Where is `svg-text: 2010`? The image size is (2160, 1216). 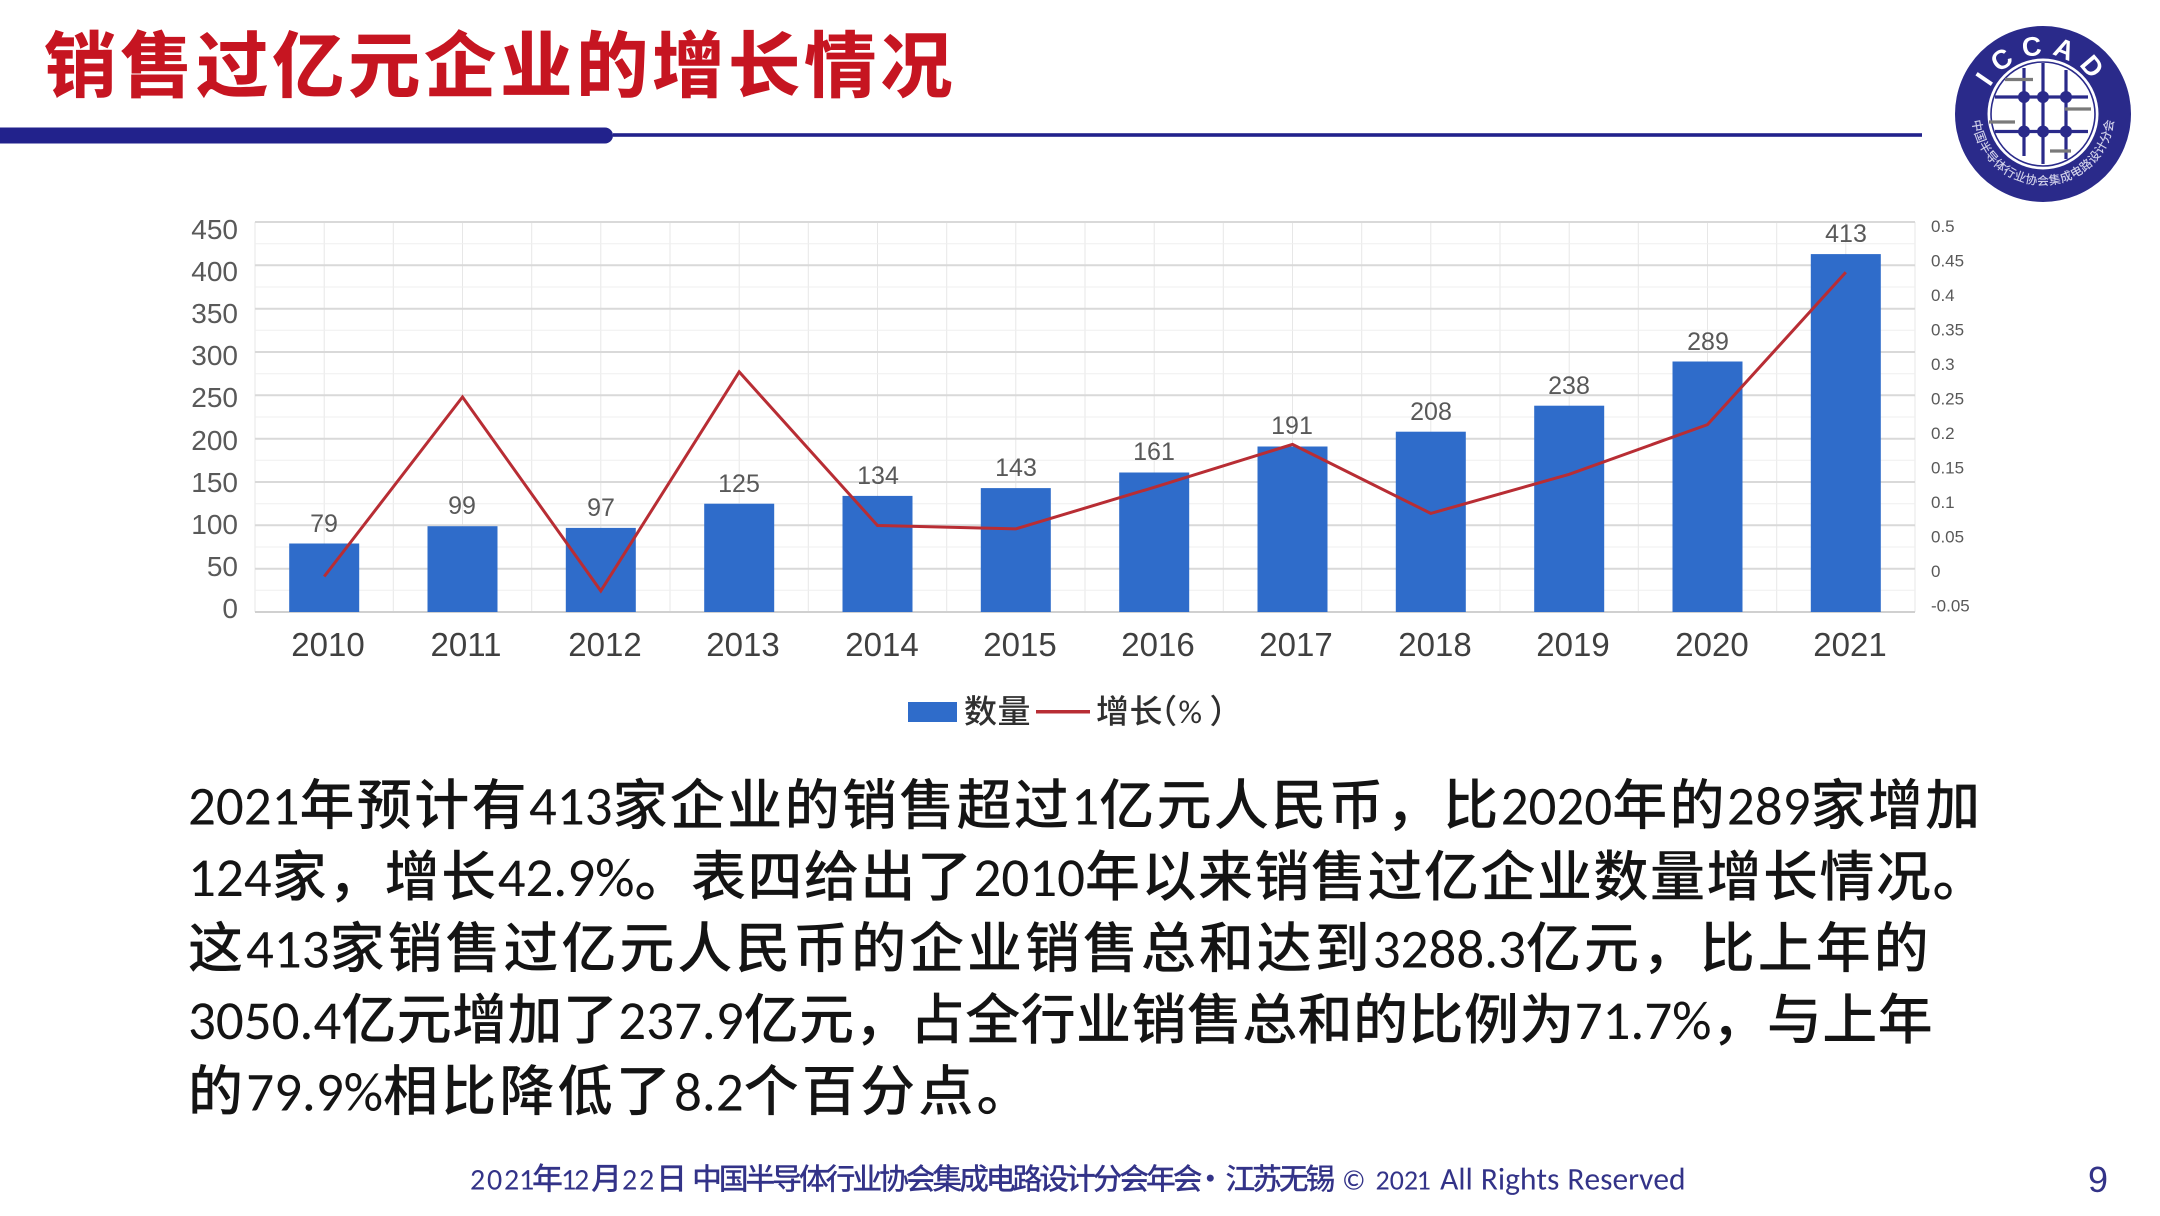 svg-text: 2010 is located at coordinates (327, 644).